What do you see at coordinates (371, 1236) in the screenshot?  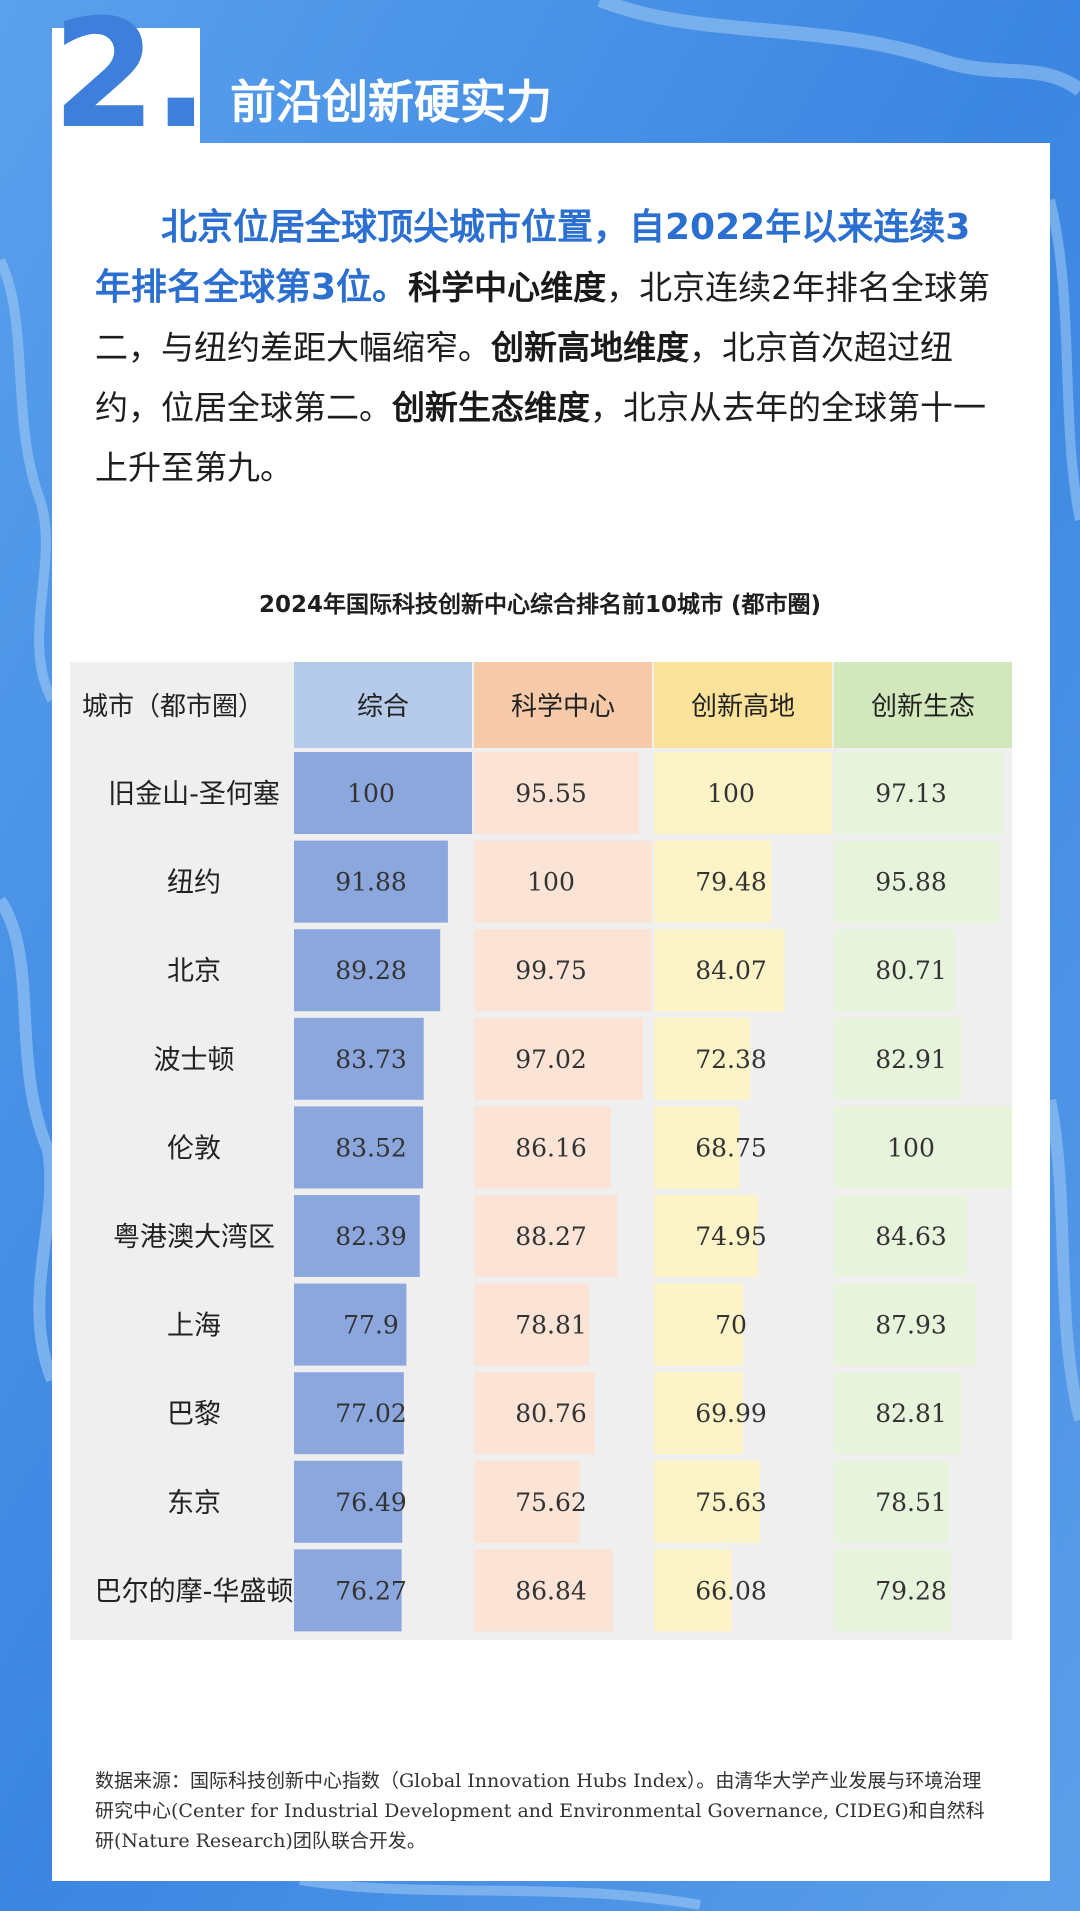 I see `data-label: 82.39` at bounding box center [371, 1236].